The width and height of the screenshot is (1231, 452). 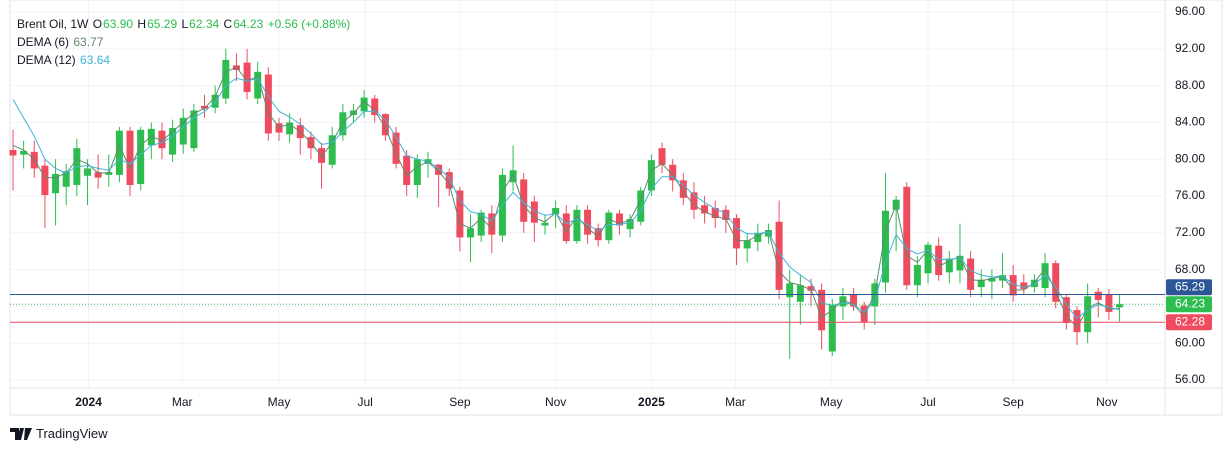 I want to click on x-tick-label: May, so click(x=831, y=402).